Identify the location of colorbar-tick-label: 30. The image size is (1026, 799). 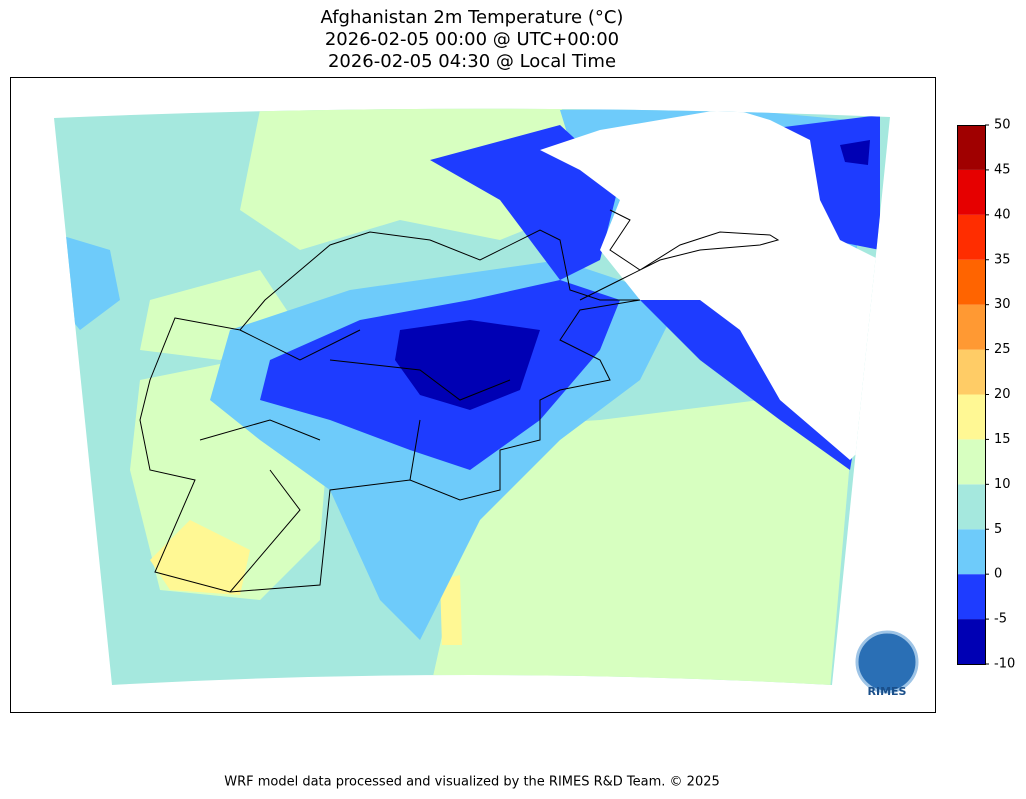
(1002, 304).